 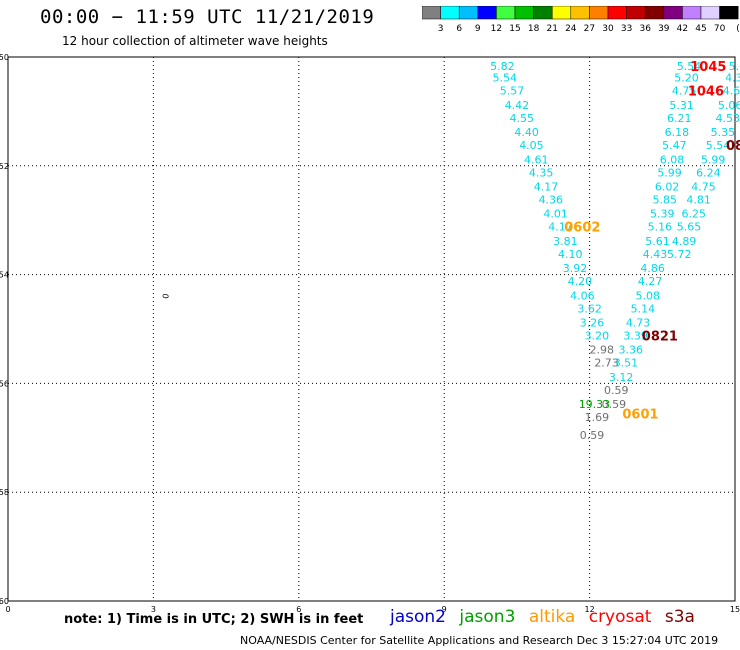 I want to click on swh-value: 5.85, so click(x=664, y=200).